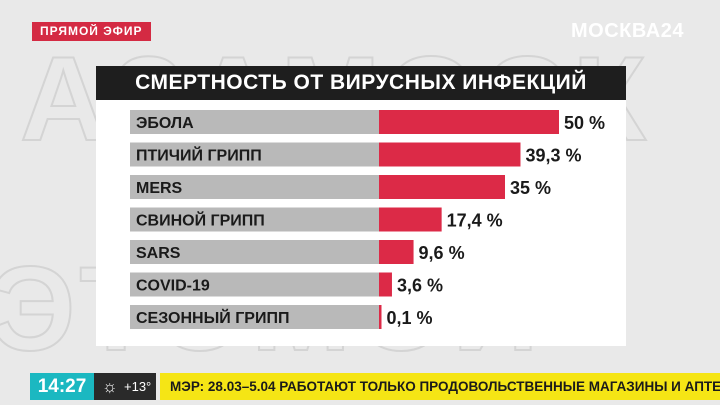 The image size is (720, 405). What do you see at coordinates (475, 221) in the screenshot?
I see `value-label: 17,4 %` at bounding box center [475, 221].